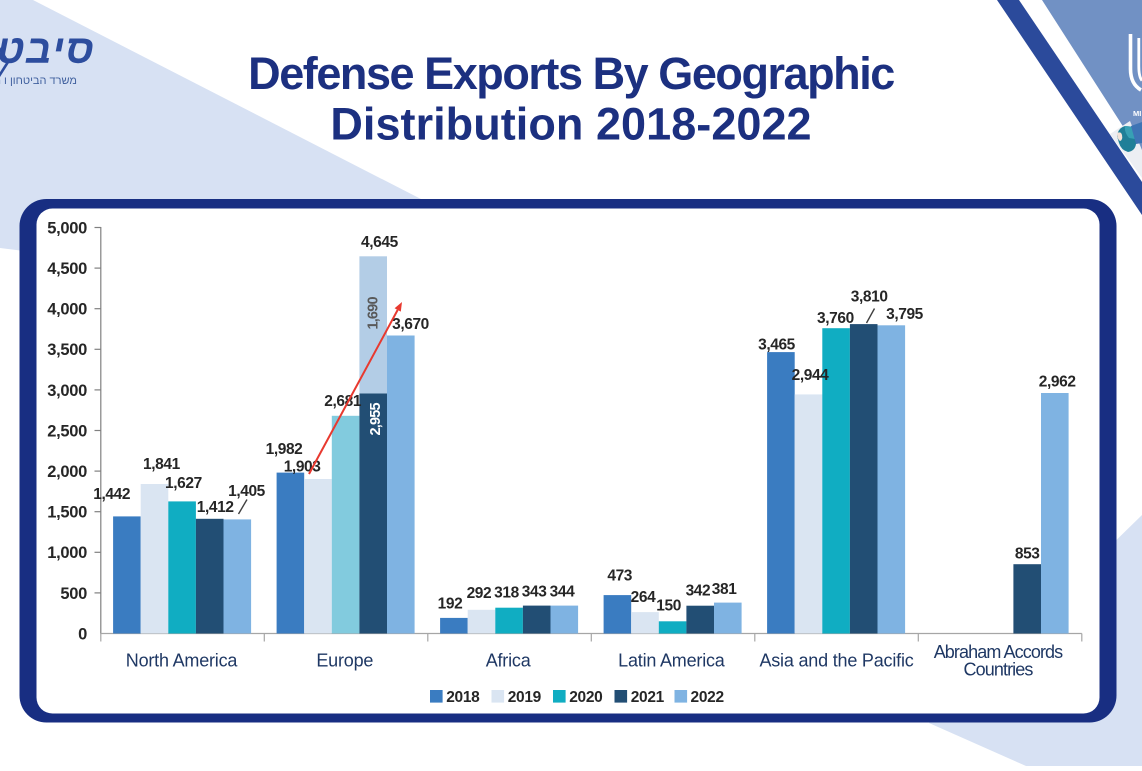  I want to click on svg-text: 473, so click(619, 576).